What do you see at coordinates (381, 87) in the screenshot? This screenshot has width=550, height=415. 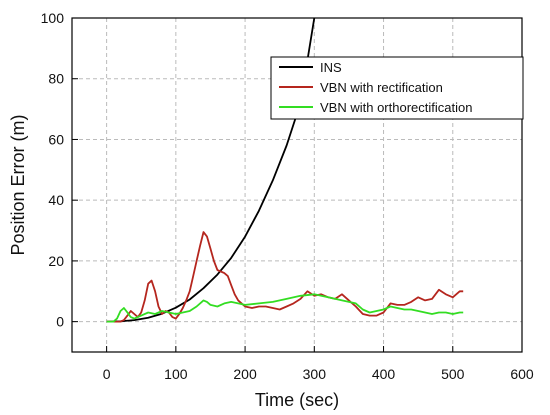 I see `legend-label-vbn-with-rectification: VBN with rectification` at bounding box center [381, 87].